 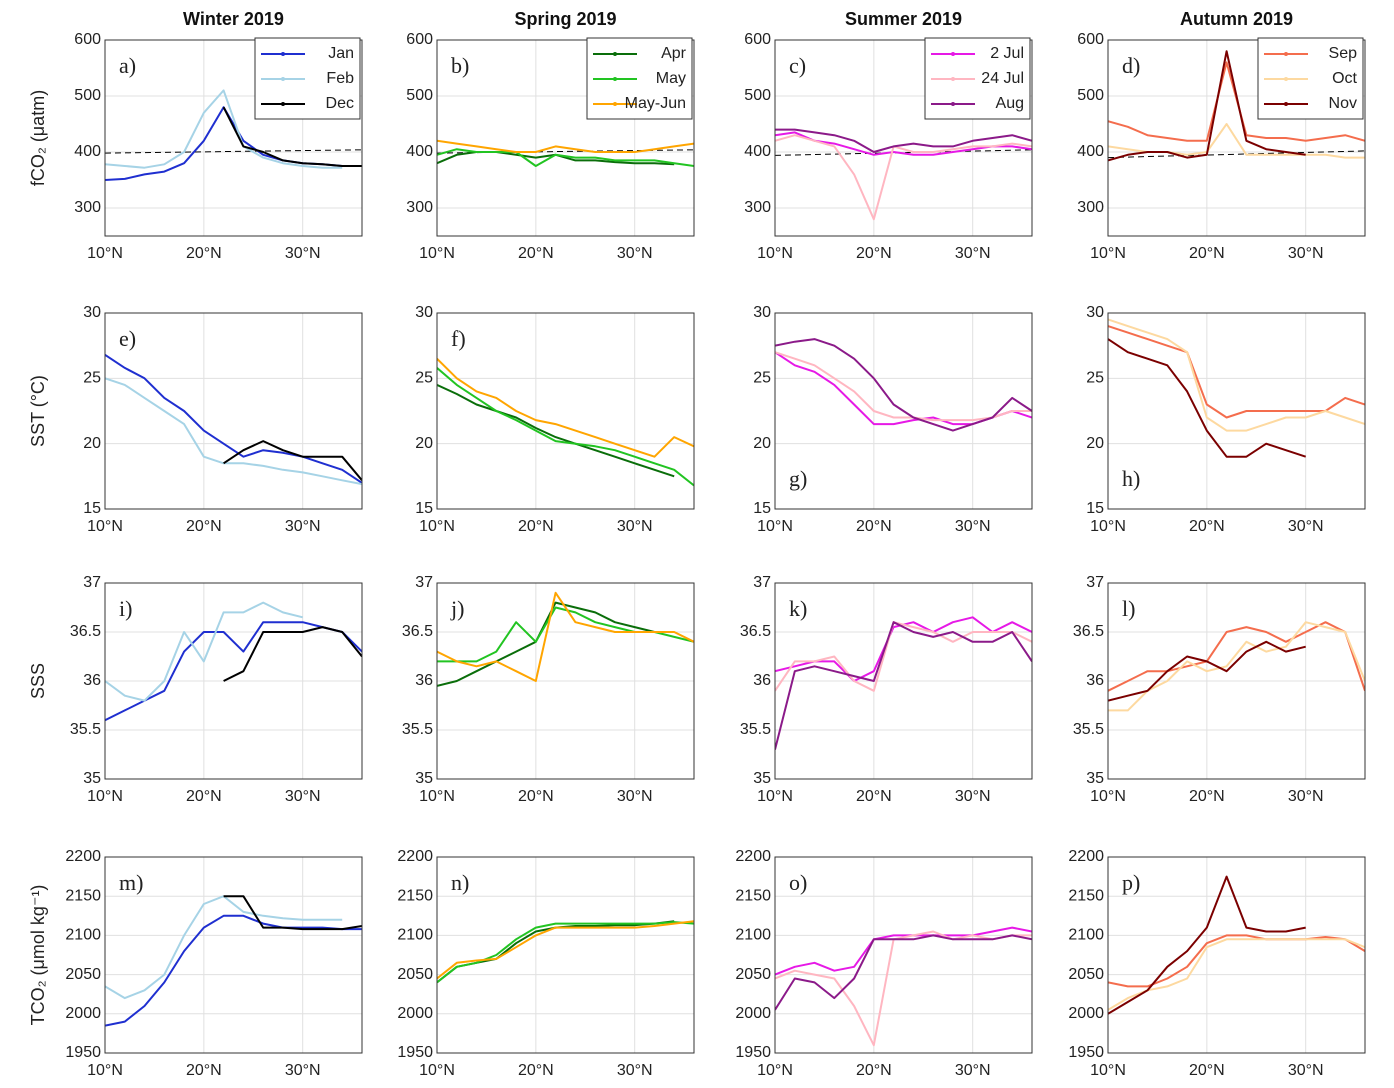 I want to click on panel: 10°N 20°N 30°N 35 35.5 36 36.5 37 j), so click(x=548, y=689).